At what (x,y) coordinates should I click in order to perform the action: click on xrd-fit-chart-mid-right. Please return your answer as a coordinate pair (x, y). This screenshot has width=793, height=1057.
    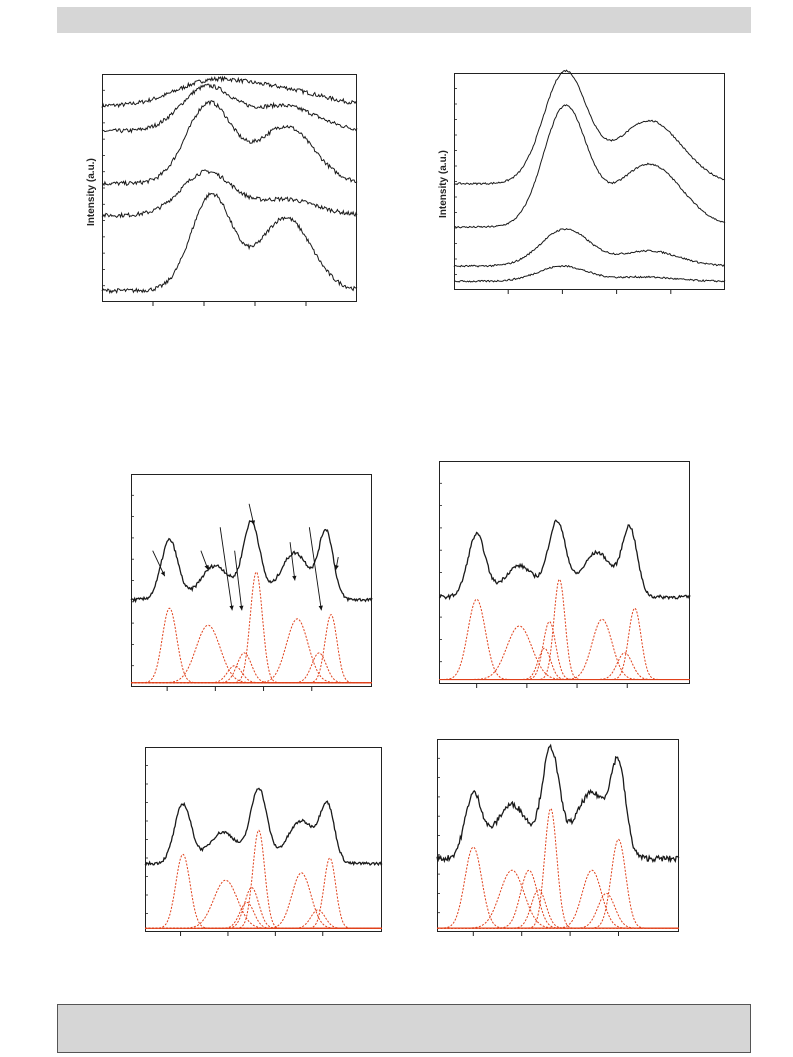
    Looking at the image, I should click on (564, 574).